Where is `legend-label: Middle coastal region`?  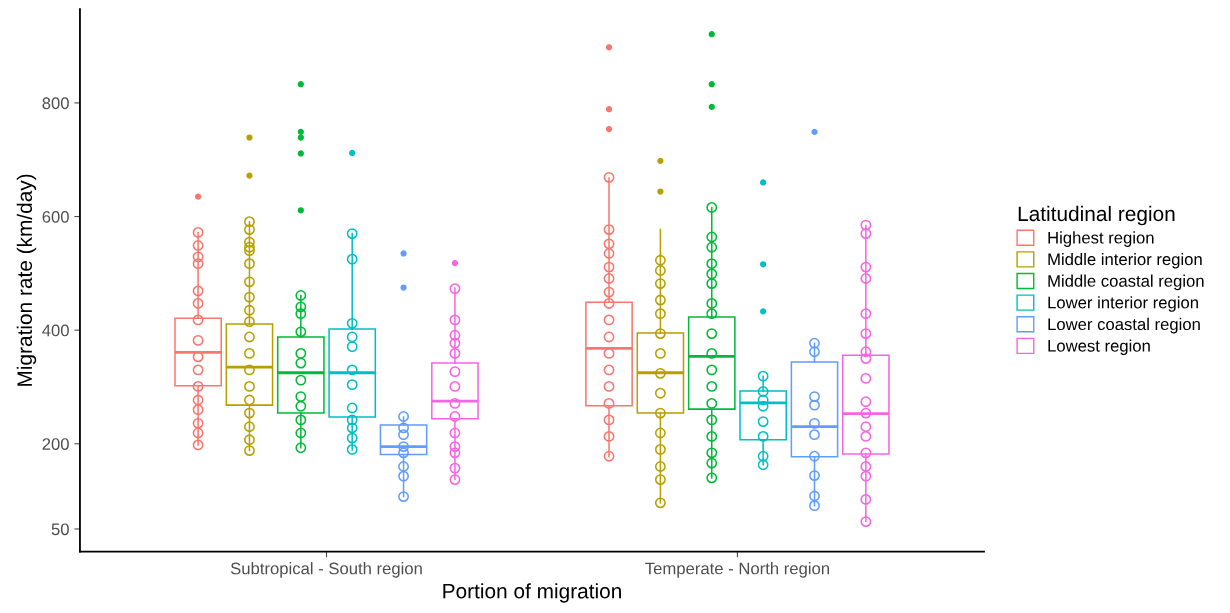 legend-label: Middle coastal region is located at coordinates (1126, 282).